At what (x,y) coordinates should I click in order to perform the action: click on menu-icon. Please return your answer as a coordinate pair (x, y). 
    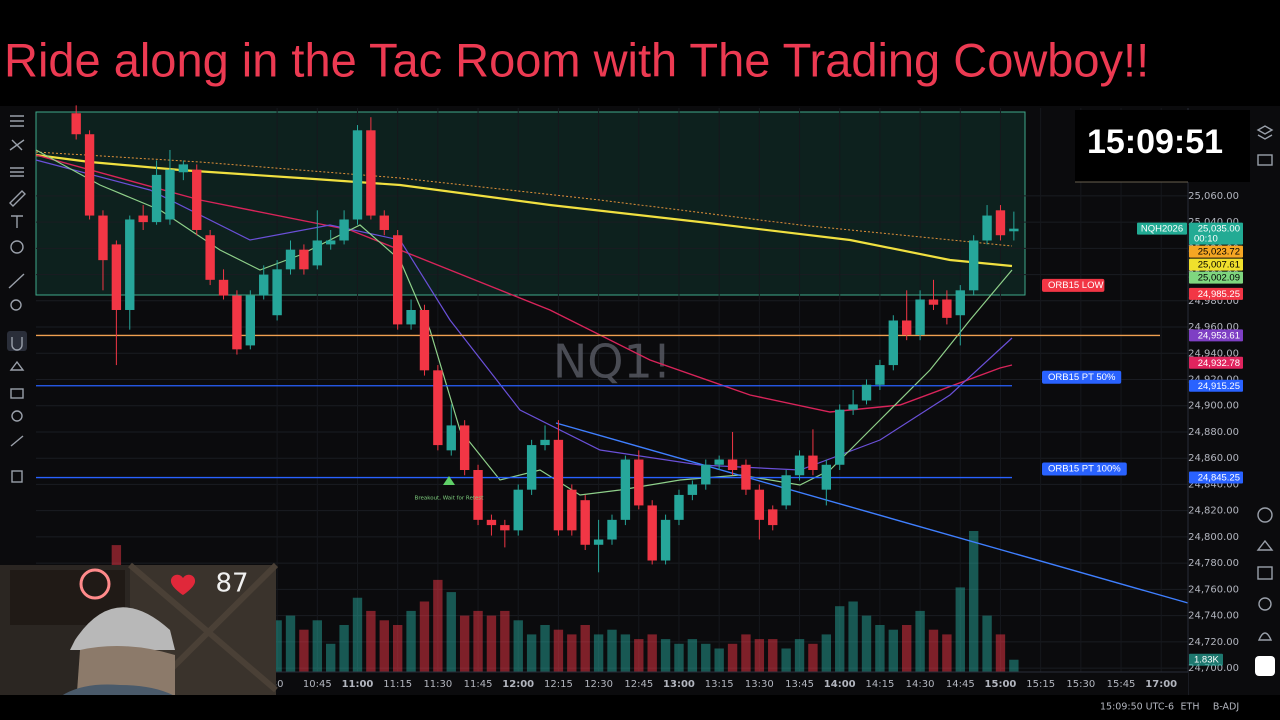
    Looking at the image, I should click on (17, 121).